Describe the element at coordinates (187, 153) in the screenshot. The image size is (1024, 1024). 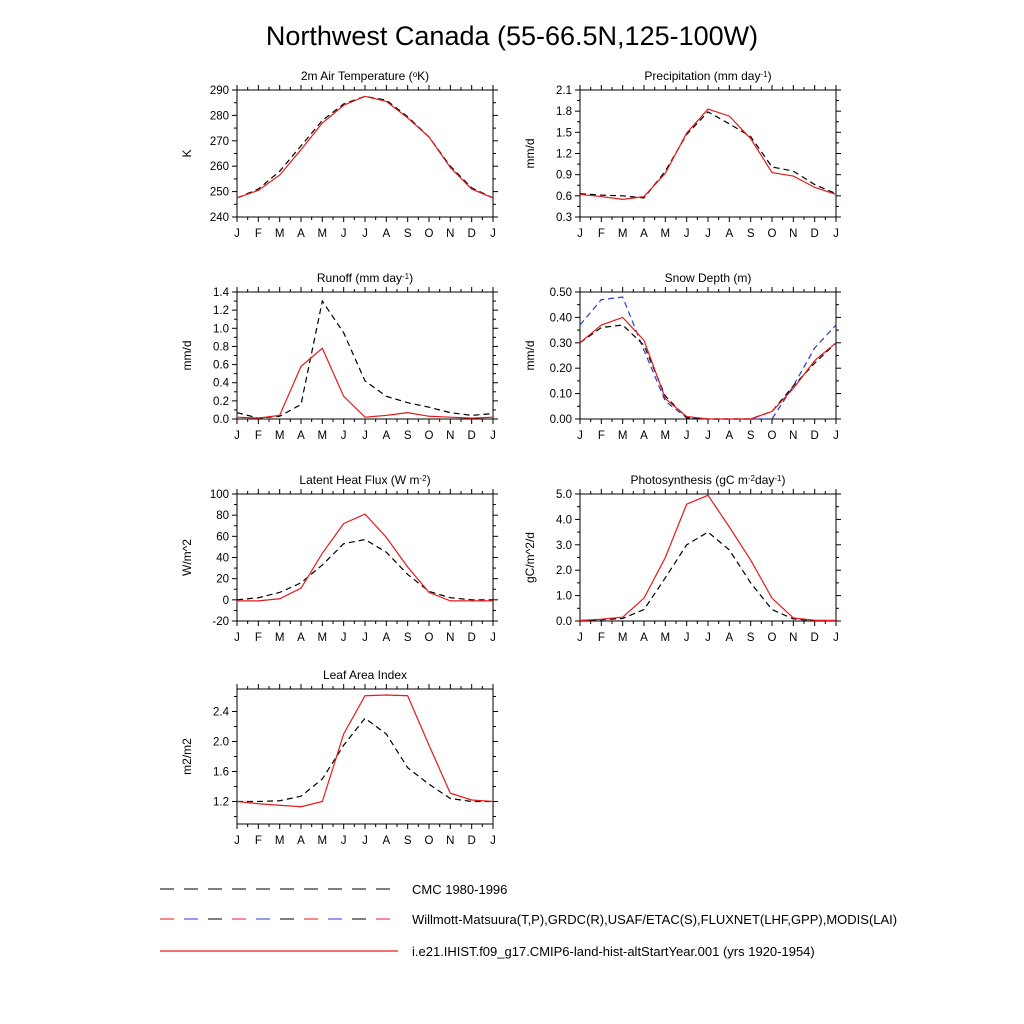
I see `y-axis-label: K` at that location.